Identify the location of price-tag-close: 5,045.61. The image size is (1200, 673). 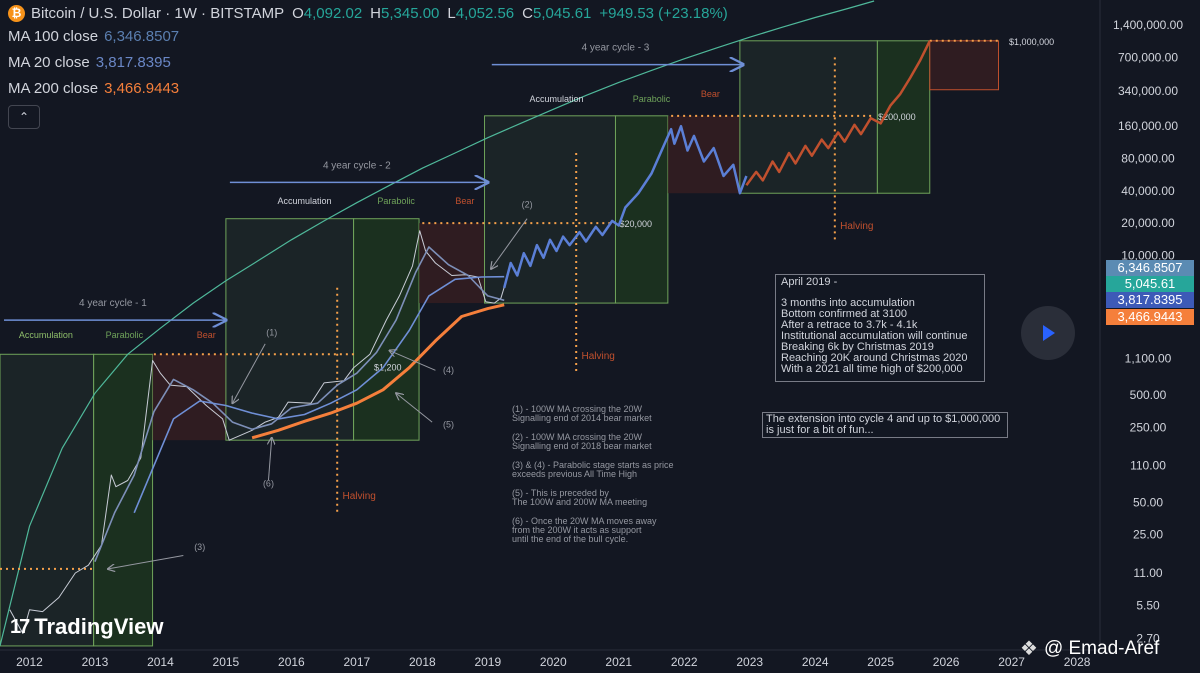
(1150, 284).